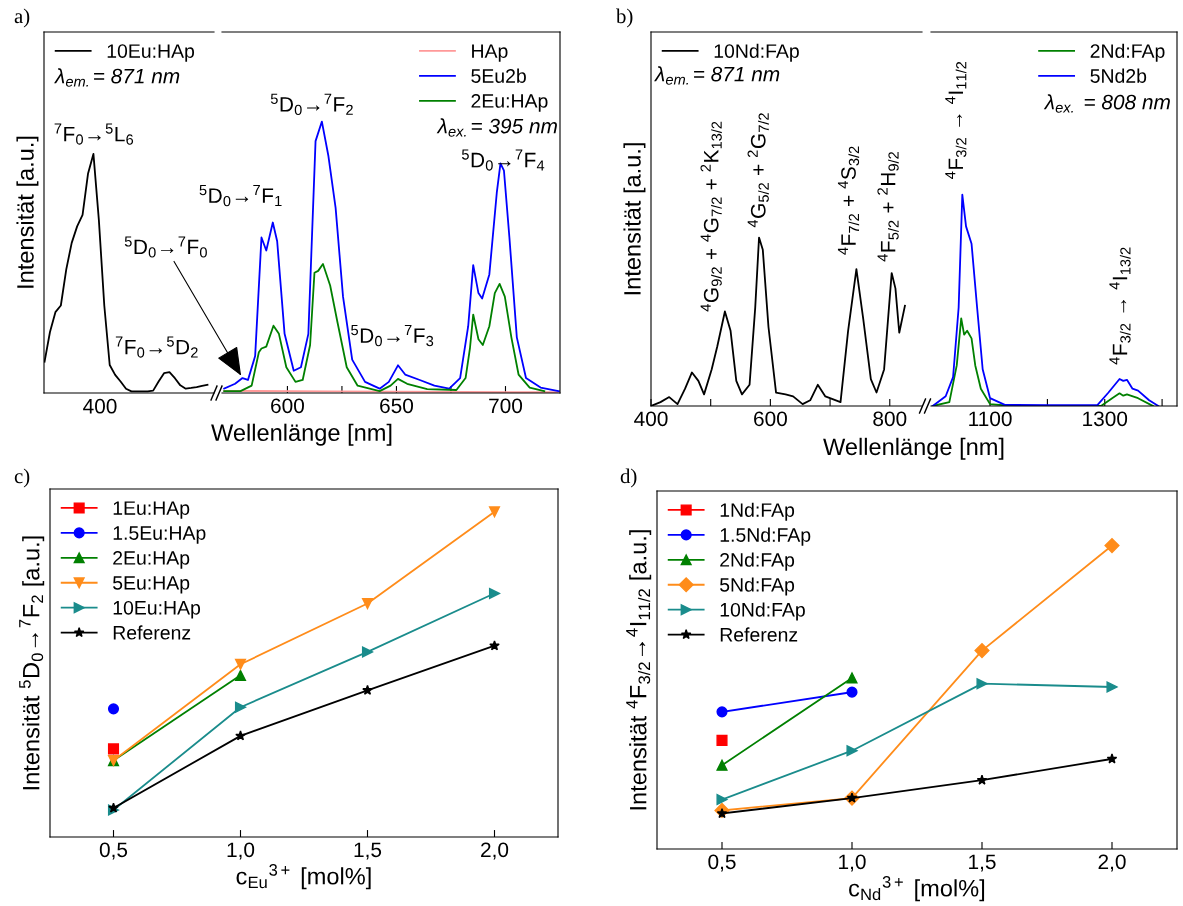 Image resolution: width=1183 pixels, height=906 pixels. I want to click on annotation: $^{4}$F$_{5/2}$ + $^{2}$H$_{9/2}$, so click(888, 207).